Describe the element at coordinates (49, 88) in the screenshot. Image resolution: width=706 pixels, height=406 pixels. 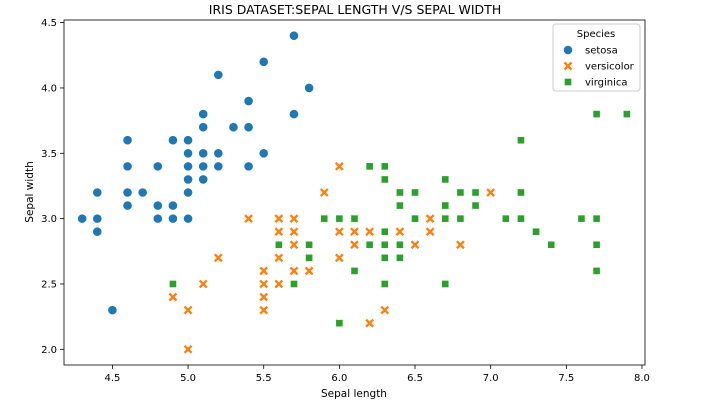
I see `y-tick-label: 4.0` at that location.